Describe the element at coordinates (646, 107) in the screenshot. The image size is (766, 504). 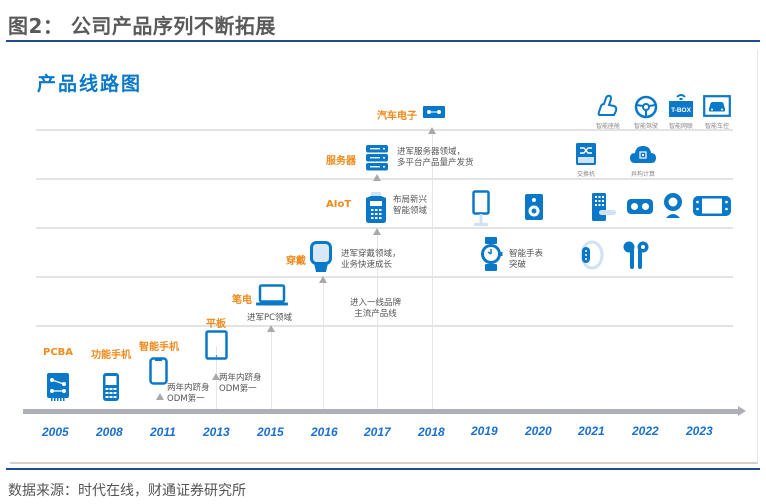
I see `steering-wheel-icon` at that location.